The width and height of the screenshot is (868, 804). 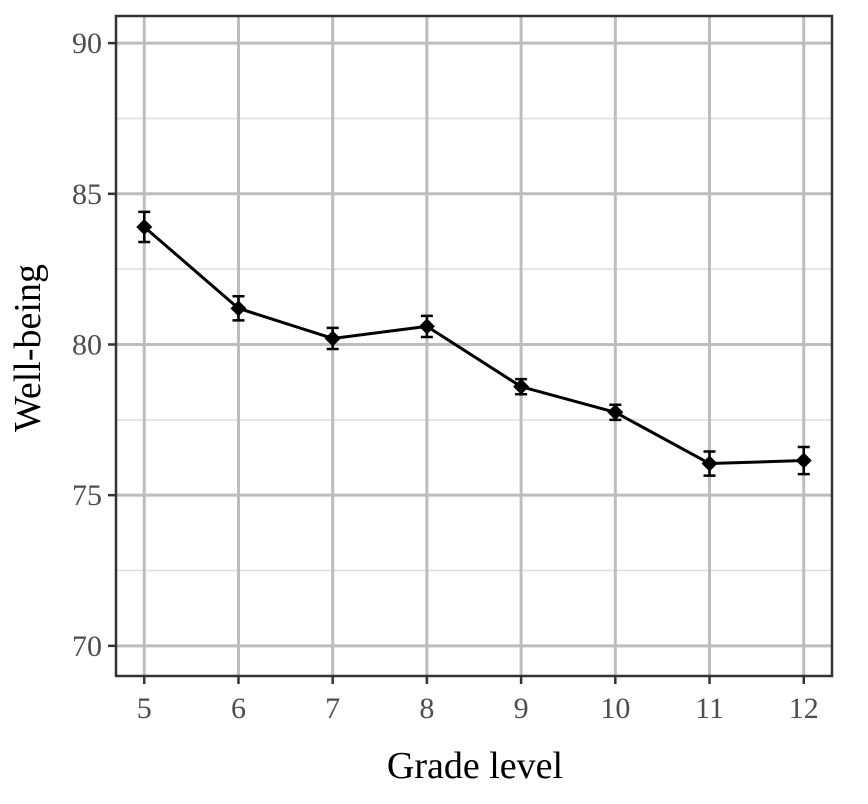 What do you see at coordinates (521, 708) in the screenshot?
I see `x-tick-label: 9` at bounding box center [521, 708].